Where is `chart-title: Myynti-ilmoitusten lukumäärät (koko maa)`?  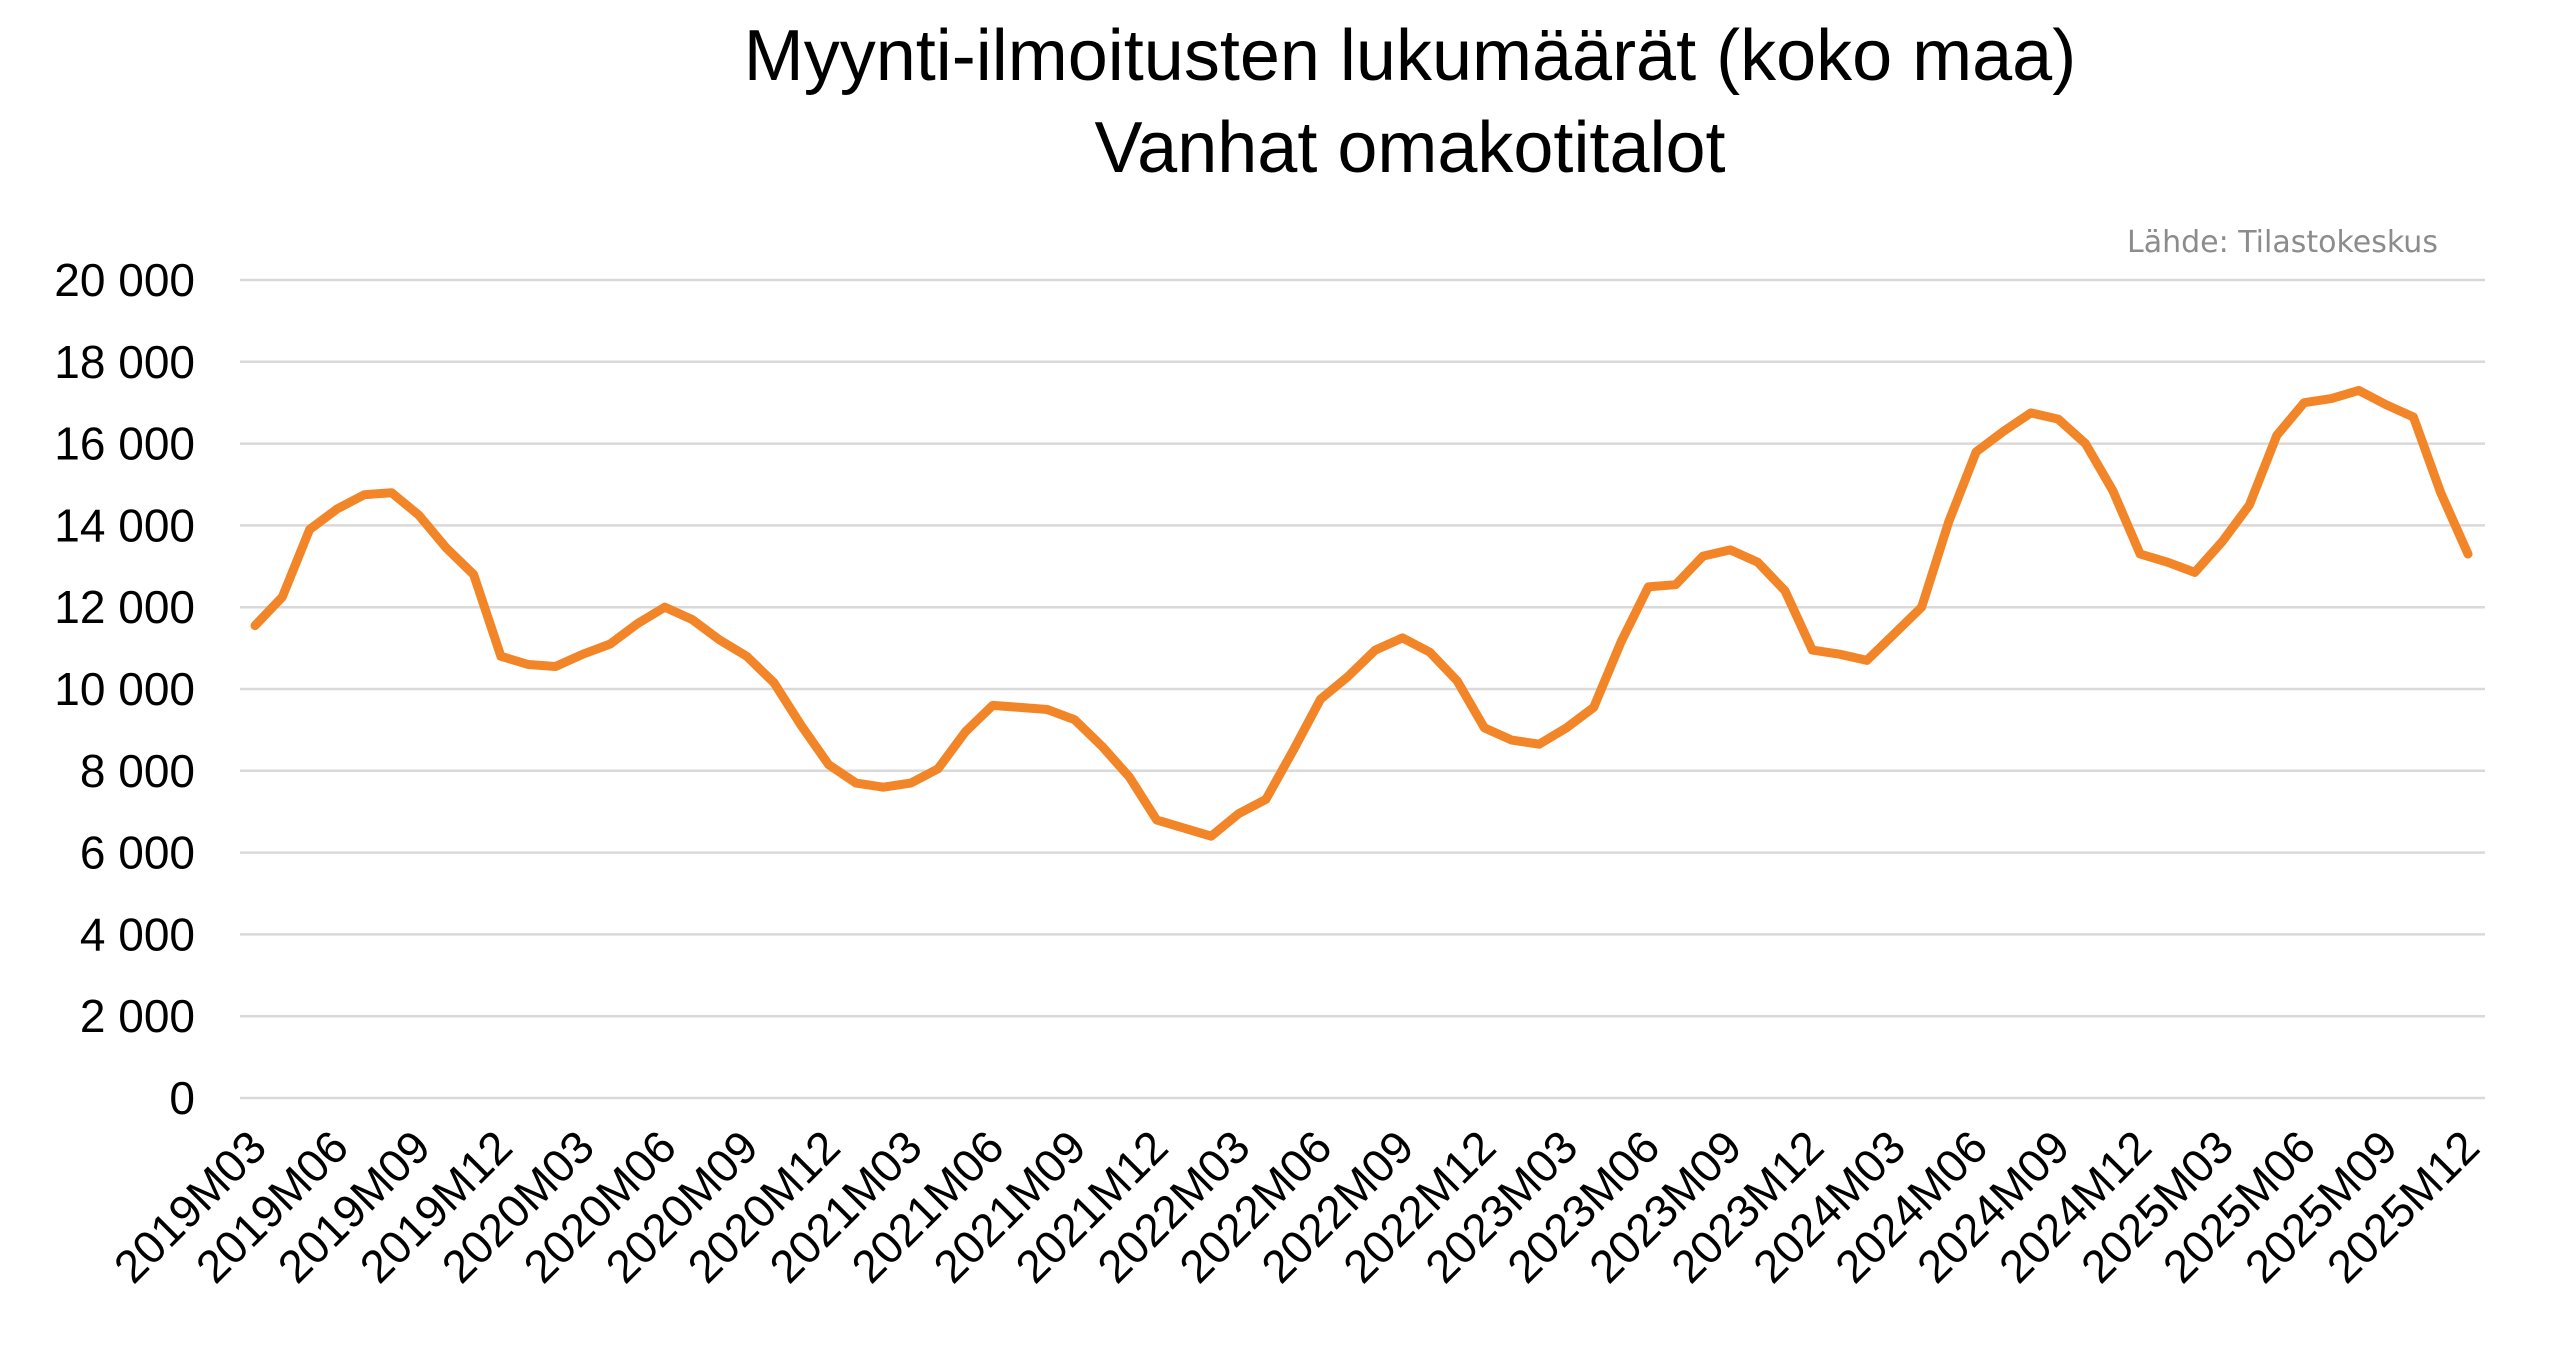 chart-title: Myynti-ilmoitusten lukumäärät (koko maa) is located at coordinates (1410, 56).